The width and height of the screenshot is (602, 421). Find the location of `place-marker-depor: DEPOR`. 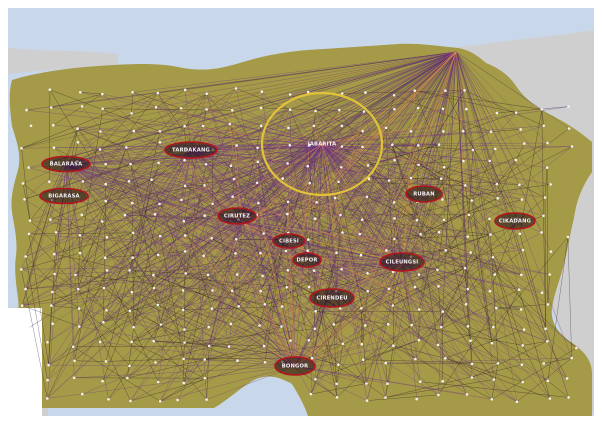

place-marker-depor: DEPOR is located at coordinates (307, 260).